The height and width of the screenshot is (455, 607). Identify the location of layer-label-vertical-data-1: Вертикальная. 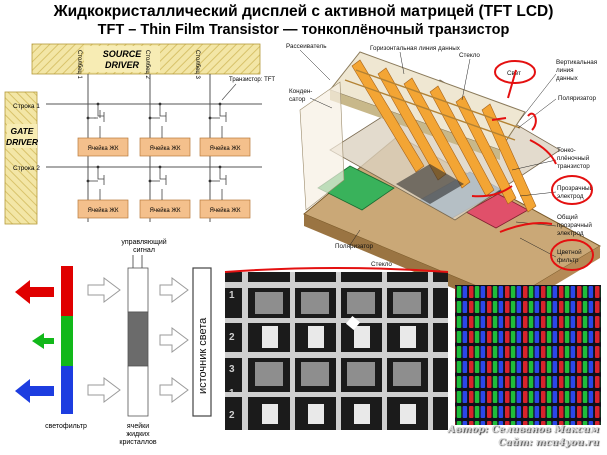
(576, 62).